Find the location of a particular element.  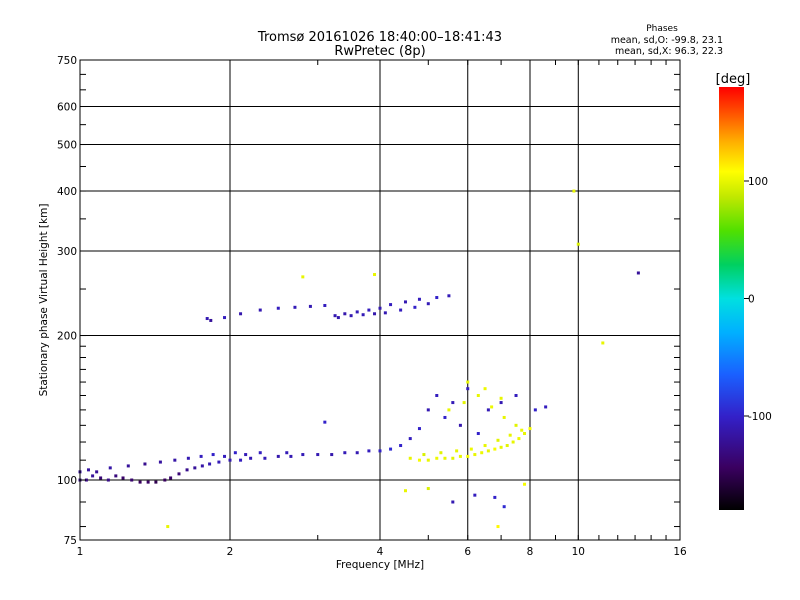

legend-title: Phases is located at coordinates (662, 29).